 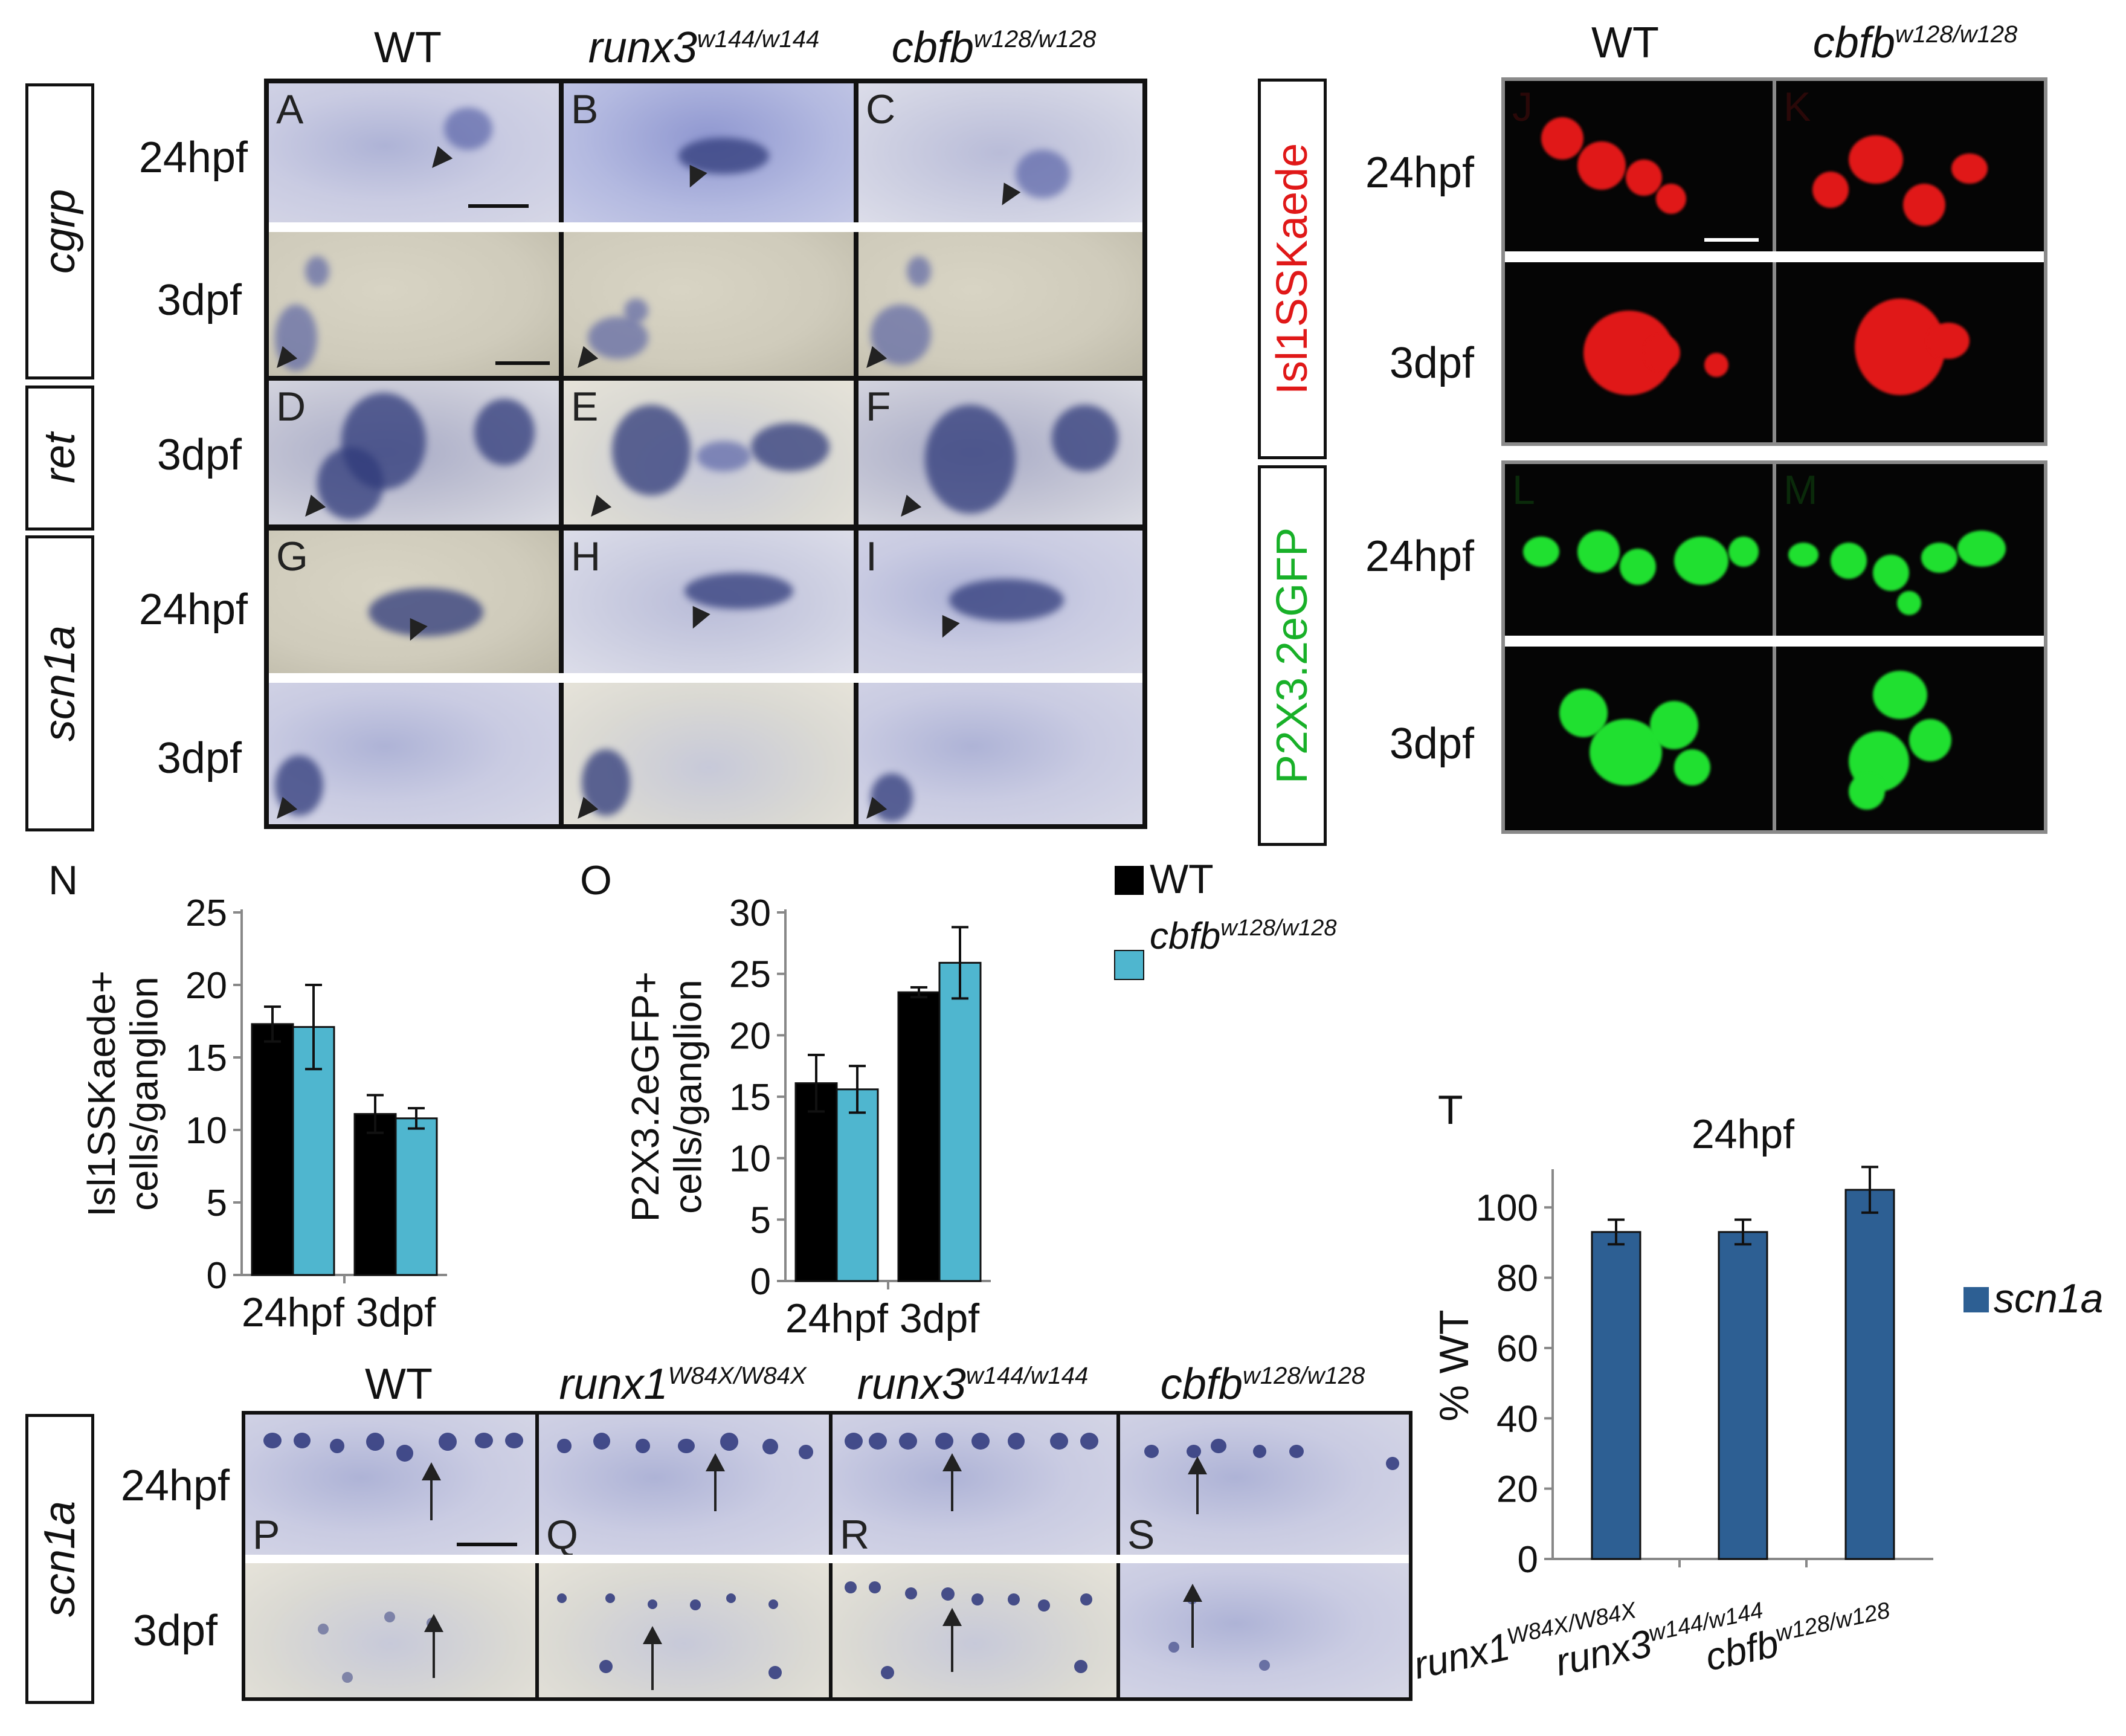 I want to click on panel-h-3dpf, so click(x=709, y=753).